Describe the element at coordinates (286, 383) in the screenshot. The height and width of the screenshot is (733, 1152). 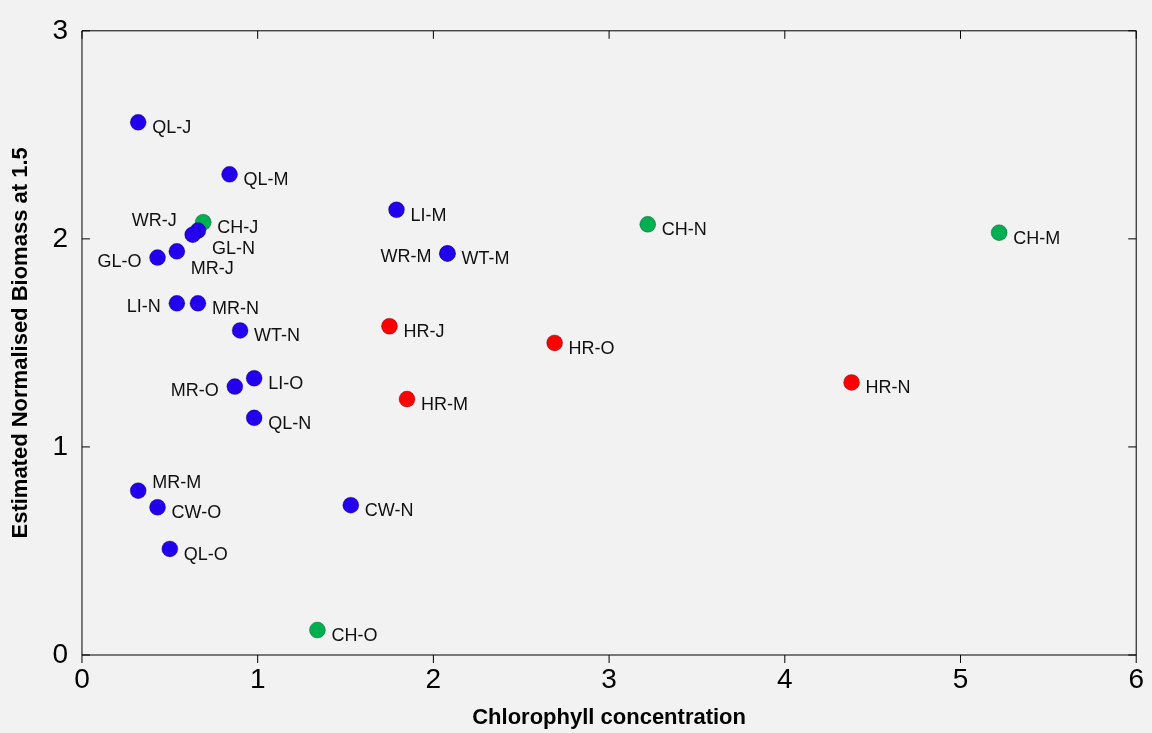
I see `data-label: LI-O` at that location.